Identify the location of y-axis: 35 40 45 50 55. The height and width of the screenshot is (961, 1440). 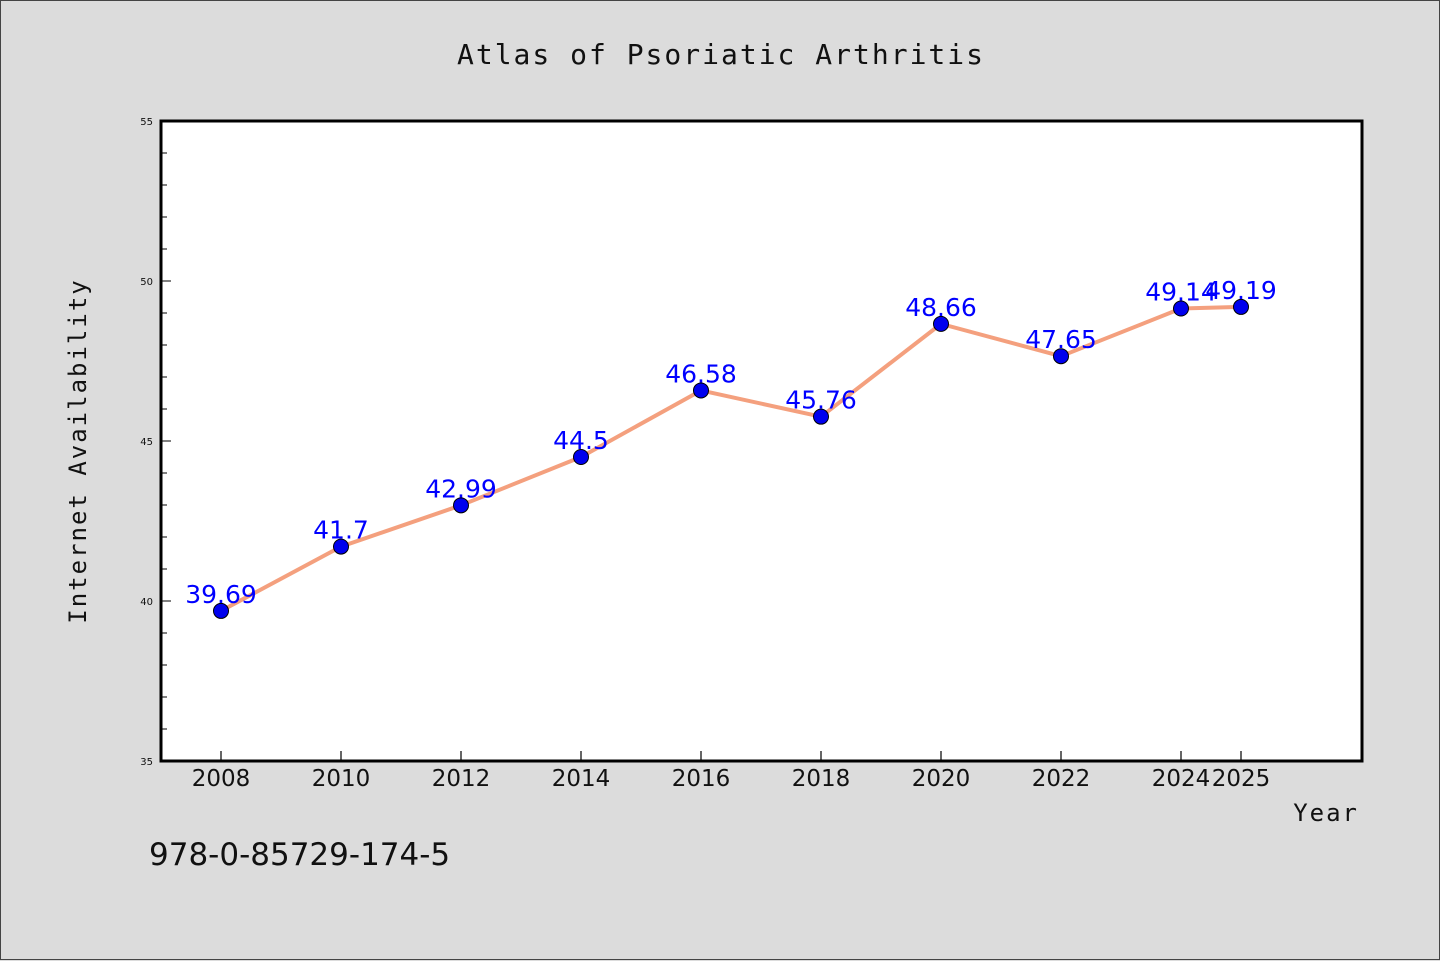
(155, 442).